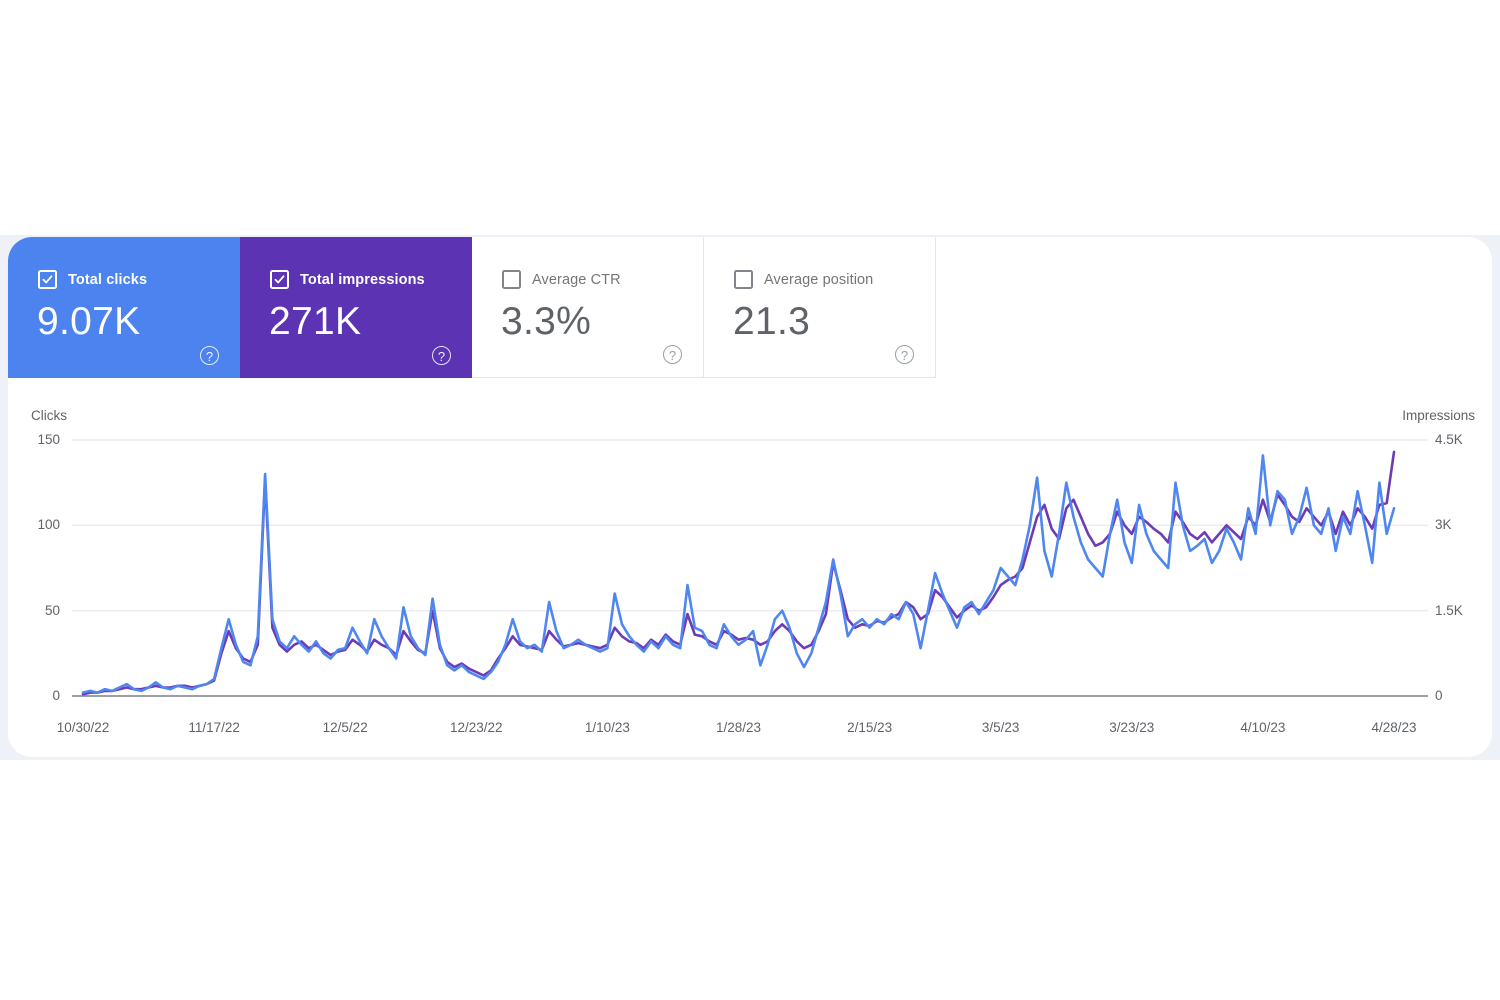 The image size is (1500, 1000). Describe the element at coordinates (870, 727) in the screenshot. I see `x-axis-tick: 2/15/23` at that location.